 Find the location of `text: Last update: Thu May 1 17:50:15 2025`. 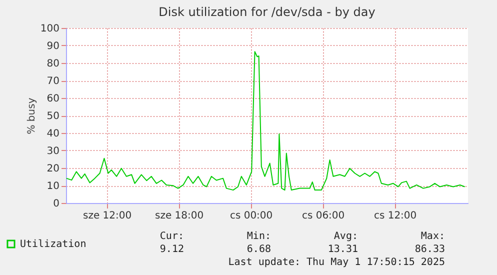

text: Last update: Thu May 1 17:50:15 2025 is located at coordinates (336, 262).